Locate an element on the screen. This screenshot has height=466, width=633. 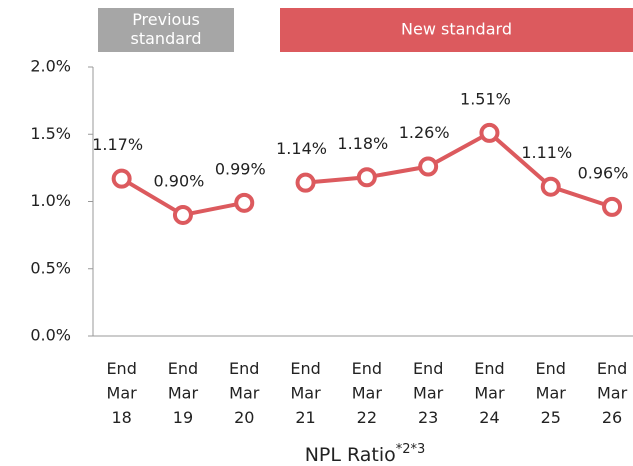
title-text: NPL Ratio is located at coordinates (350, 455).